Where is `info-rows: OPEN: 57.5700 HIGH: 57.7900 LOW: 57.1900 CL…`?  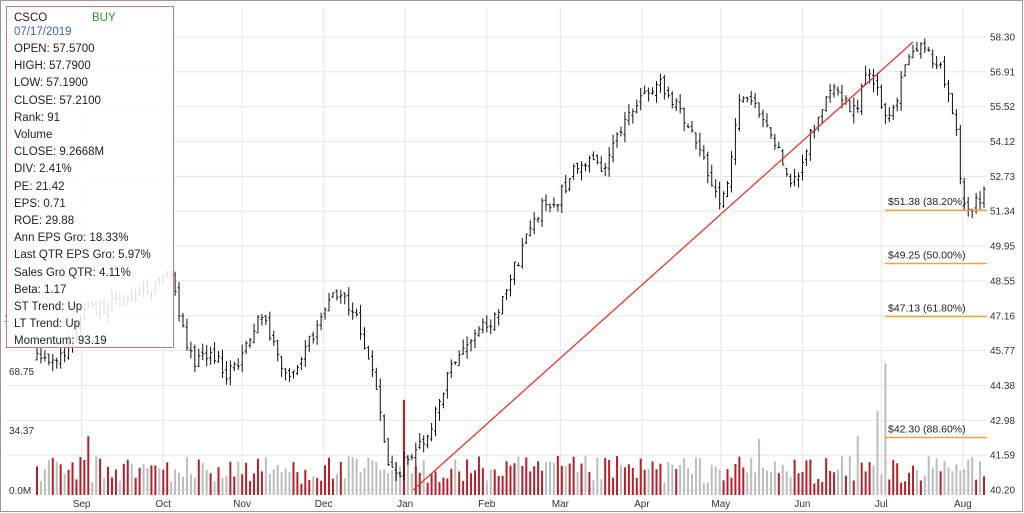 info-rows: OPEN: 57.5700 HIGH: 57.7900 LOW: 57.1900 CL… is located at coordinates (93, 196).